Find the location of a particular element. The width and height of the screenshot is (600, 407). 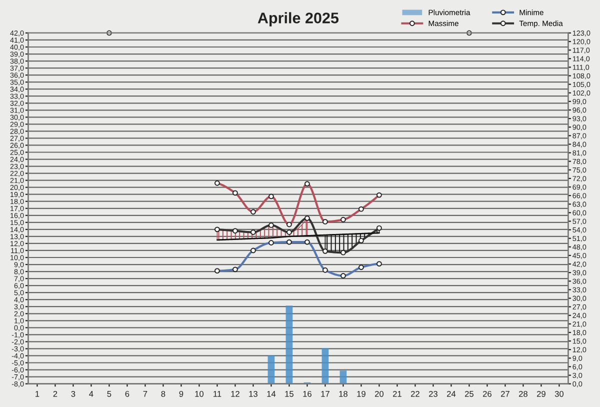

x-tick-label: 3 is located at coordinates (73, 393).